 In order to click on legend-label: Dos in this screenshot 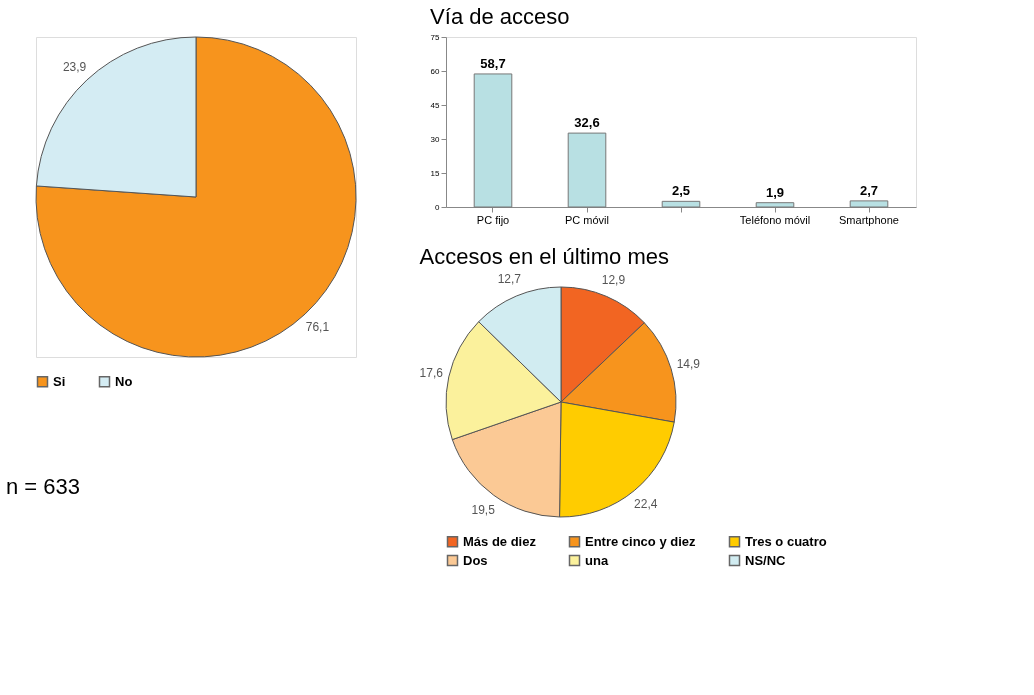, I will do `click(475, 560)`.